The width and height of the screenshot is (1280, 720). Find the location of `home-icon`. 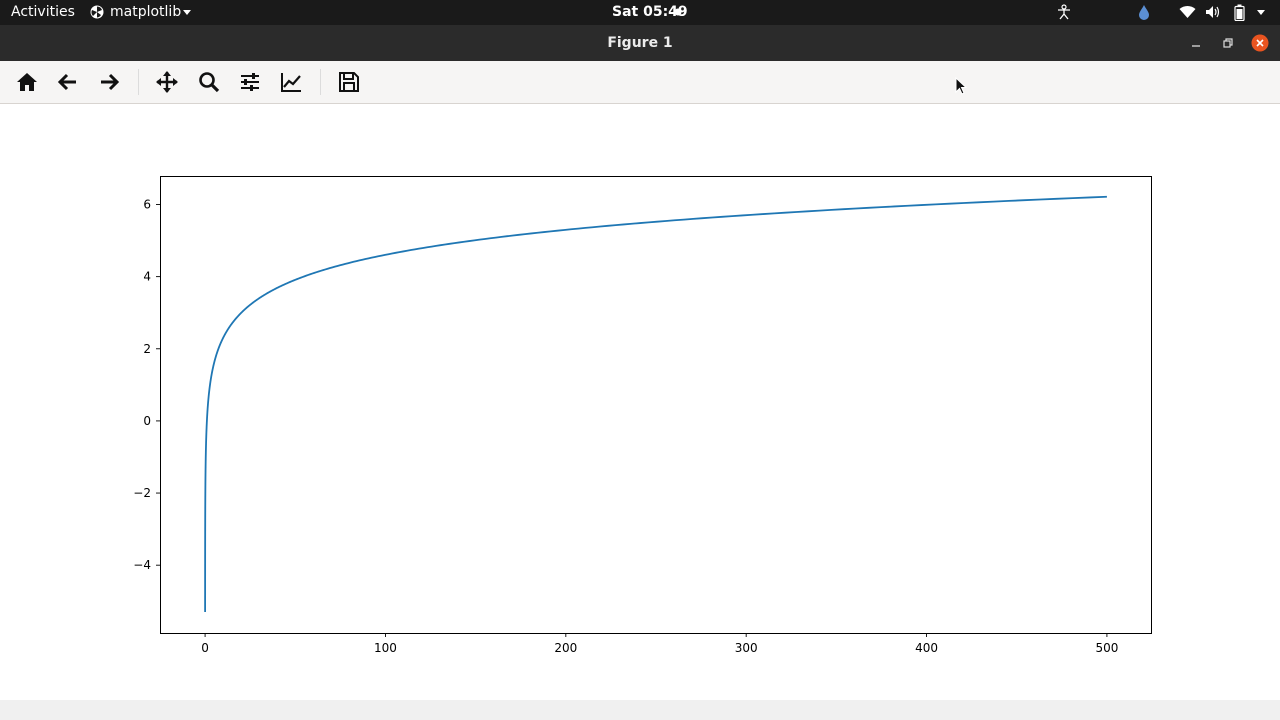

home-icon is located at coordinates (27, 82).